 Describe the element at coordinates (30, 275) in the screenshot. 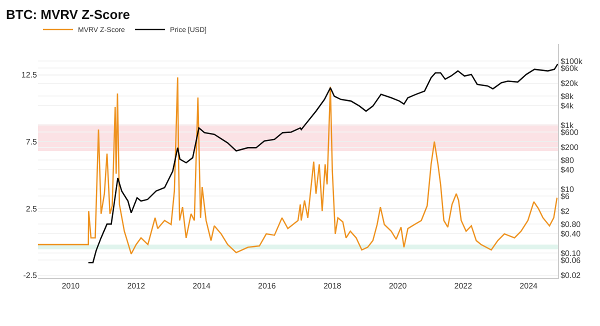

I see `y-tick-label: -2.5` at that location.